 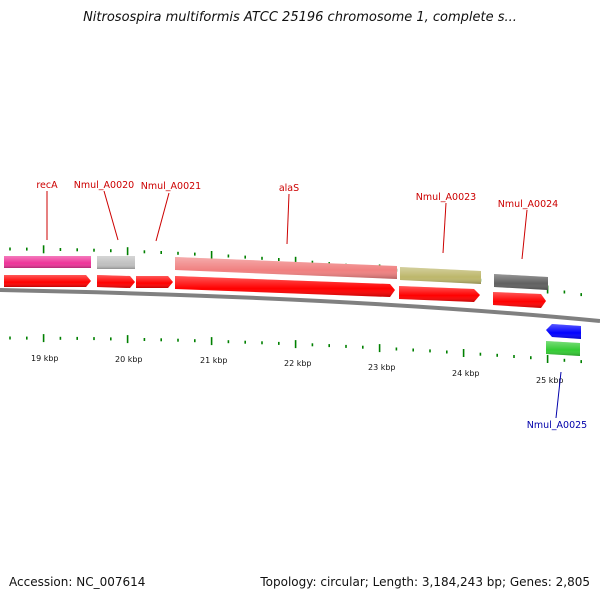 I want to click on cds-arrow-recA, so click(x=47, y=281).